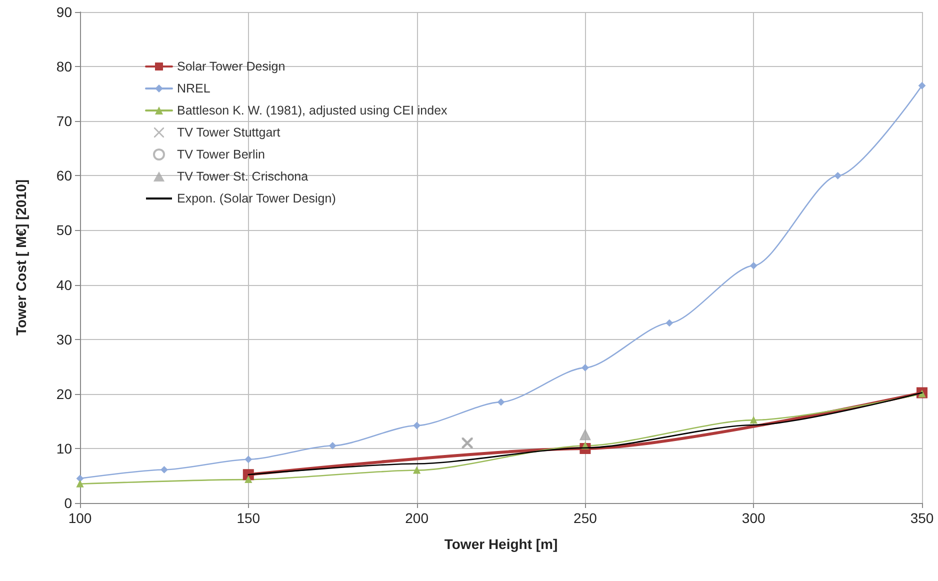 This screenshot has width=938, height=581. What do you see at coordinates (193, 89) in the screenshot?
I see `legend-label: NREL` at bounding box center [193, 89].